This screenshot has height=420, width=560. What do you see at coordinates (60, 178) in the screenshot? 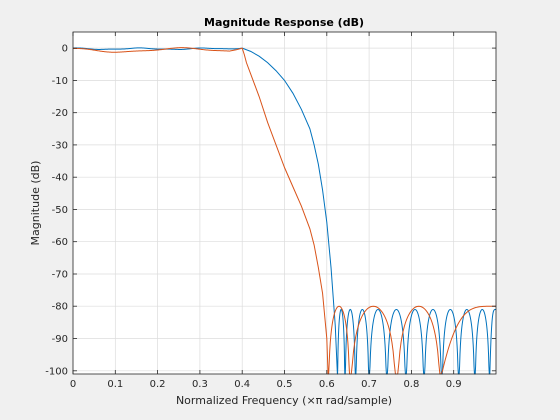
I see `y-tick-label: -40` at bounding box center [60, 178].